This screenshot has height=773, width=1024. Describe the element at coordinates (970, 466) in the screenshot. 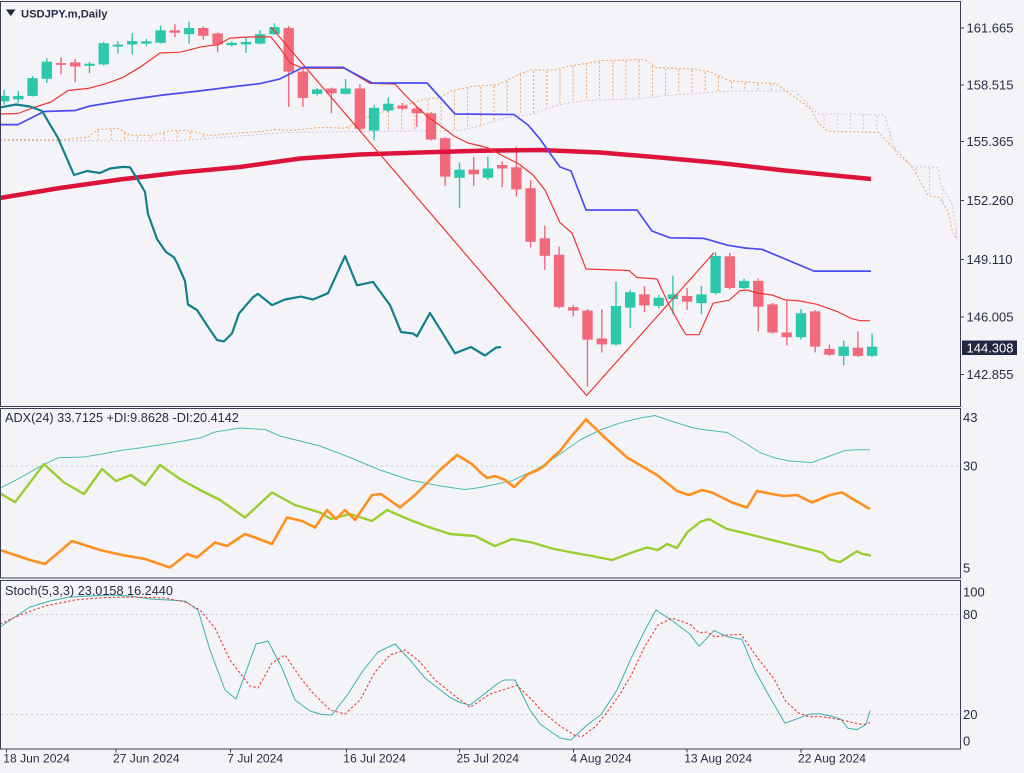

I see `svg-text: 30` at that location.